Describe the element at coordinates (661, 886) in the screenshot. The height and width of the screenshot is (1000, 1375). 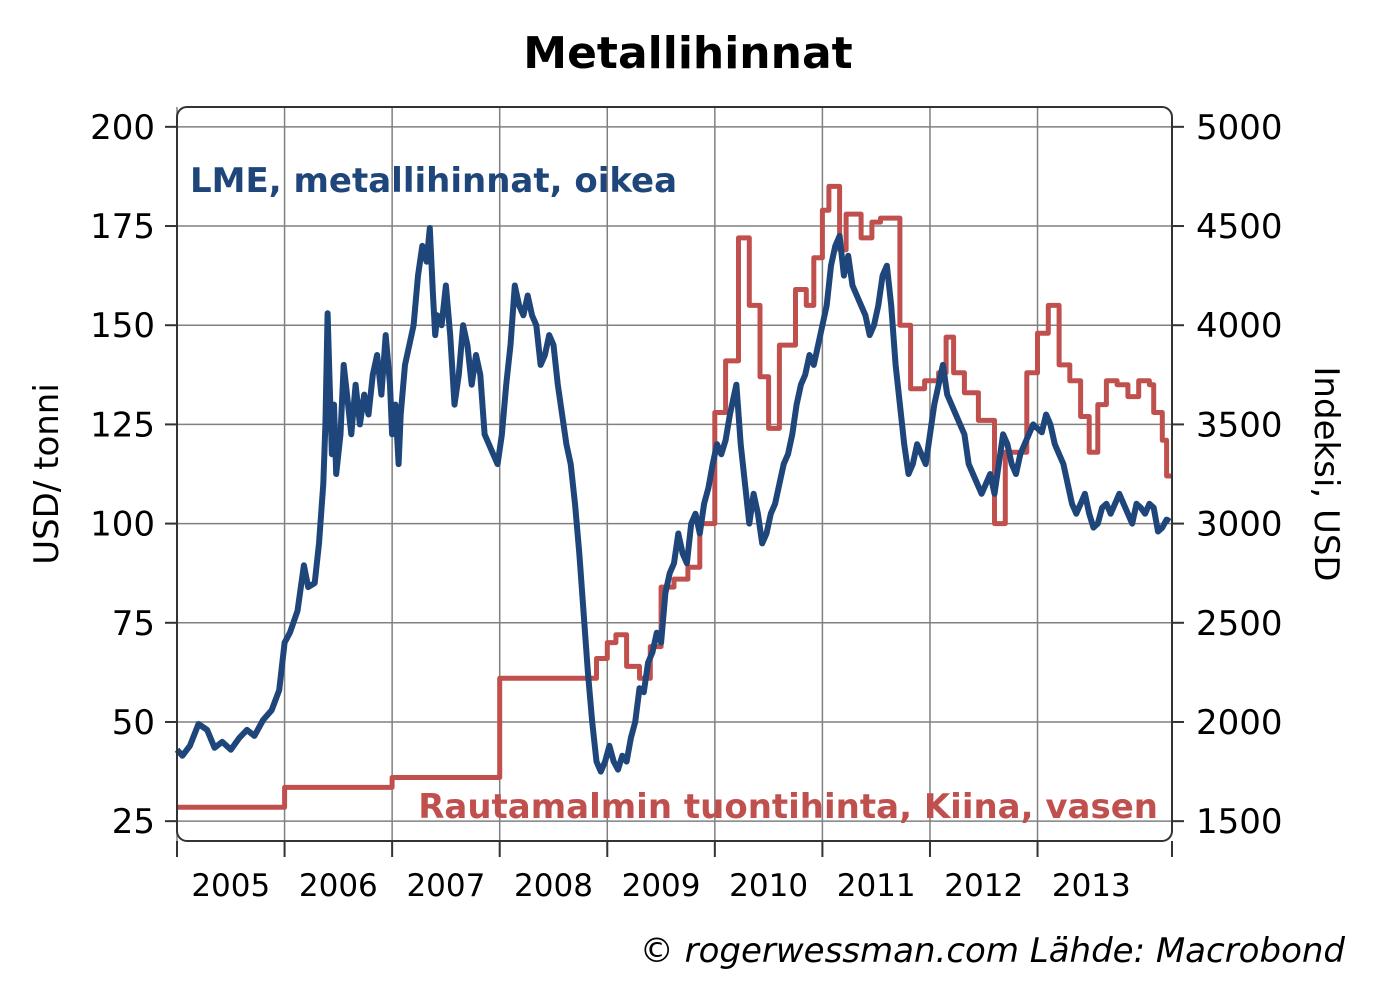
I see `x-tick-label: 2009` at that location.